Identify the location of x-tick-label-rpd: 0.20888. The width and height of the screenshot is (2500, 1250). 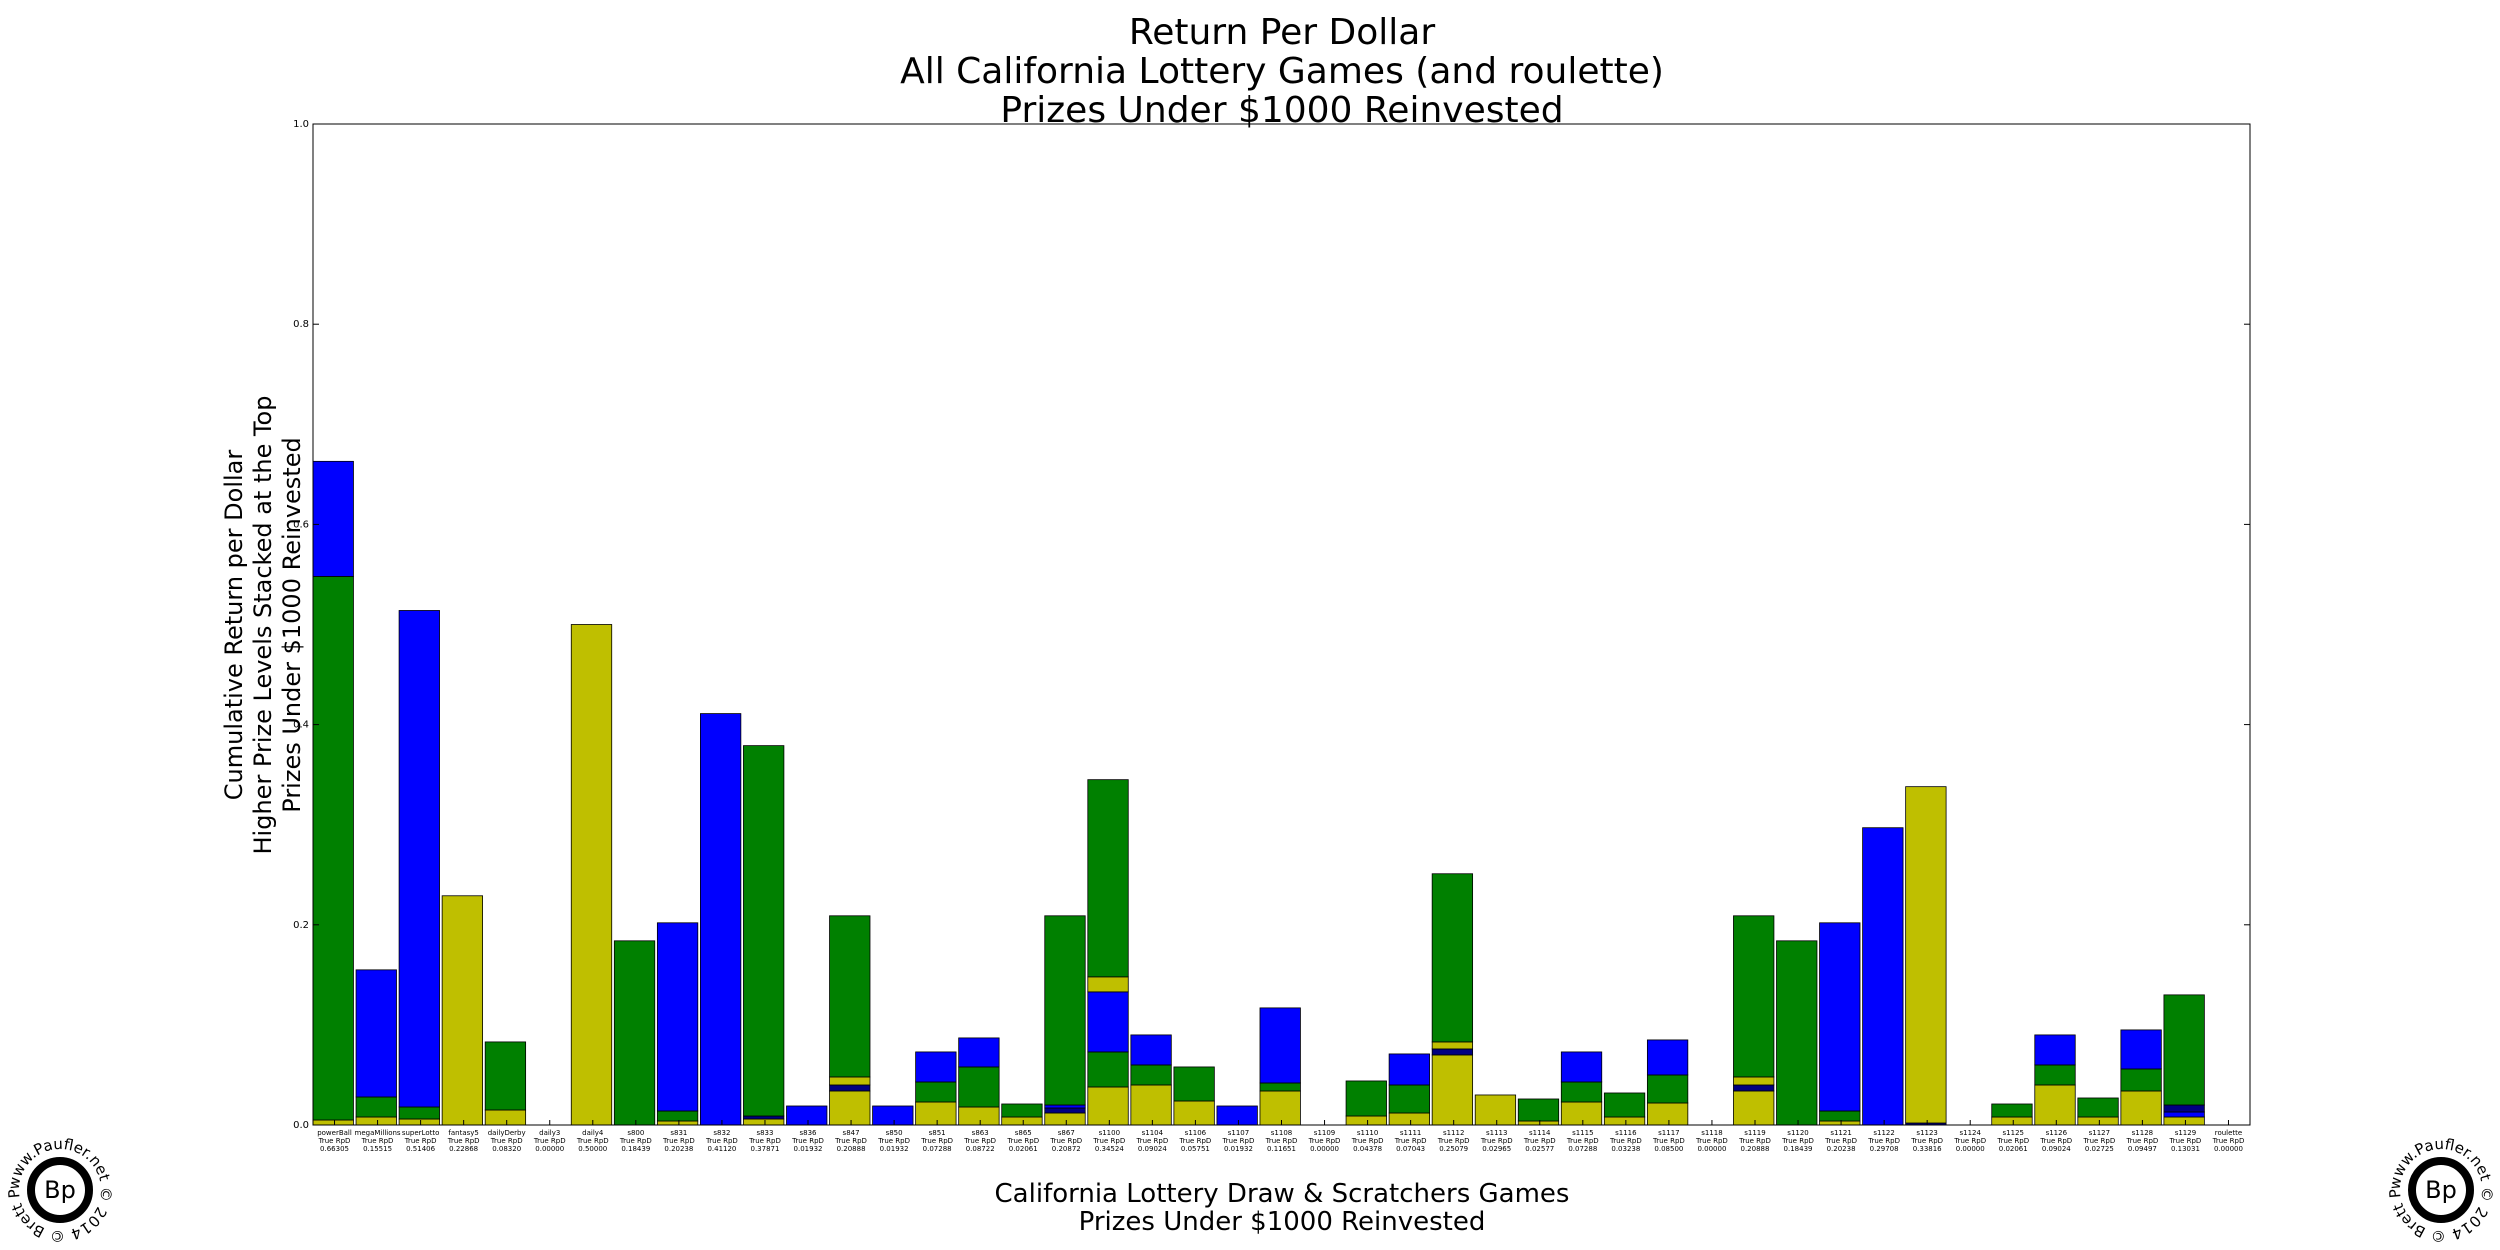
(851, 1149).